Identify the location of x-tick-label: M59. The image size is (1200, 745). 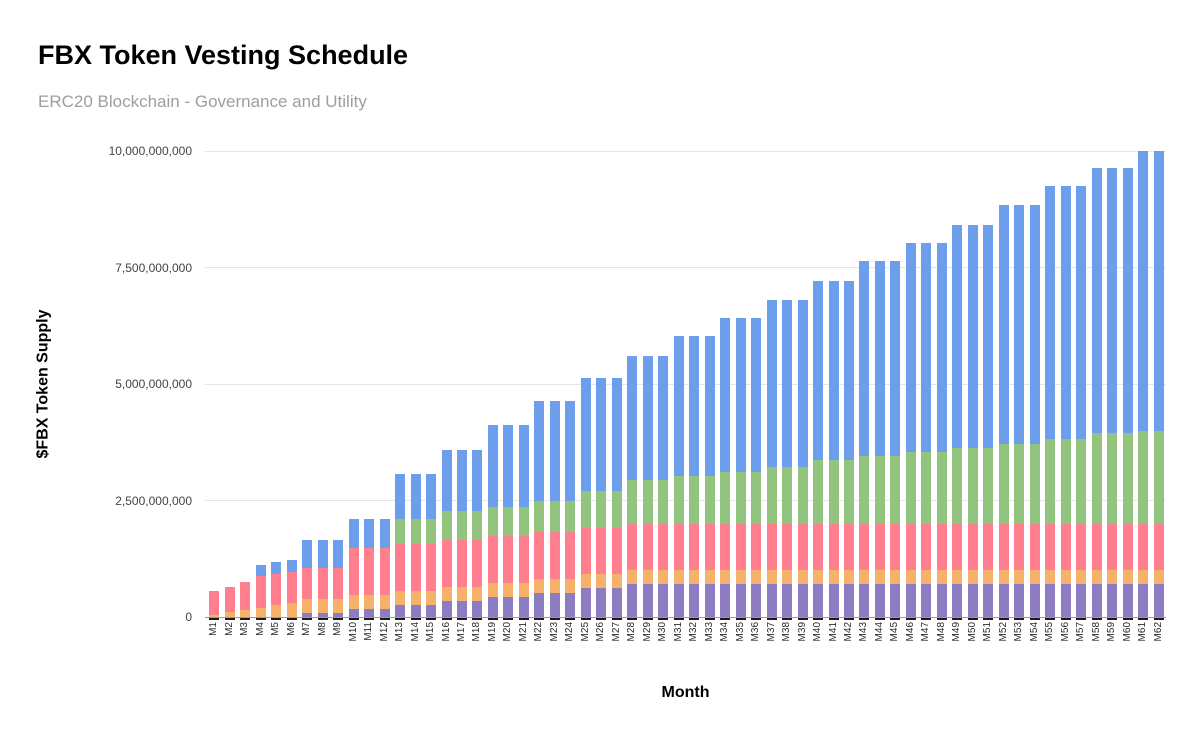
(1112, 632).